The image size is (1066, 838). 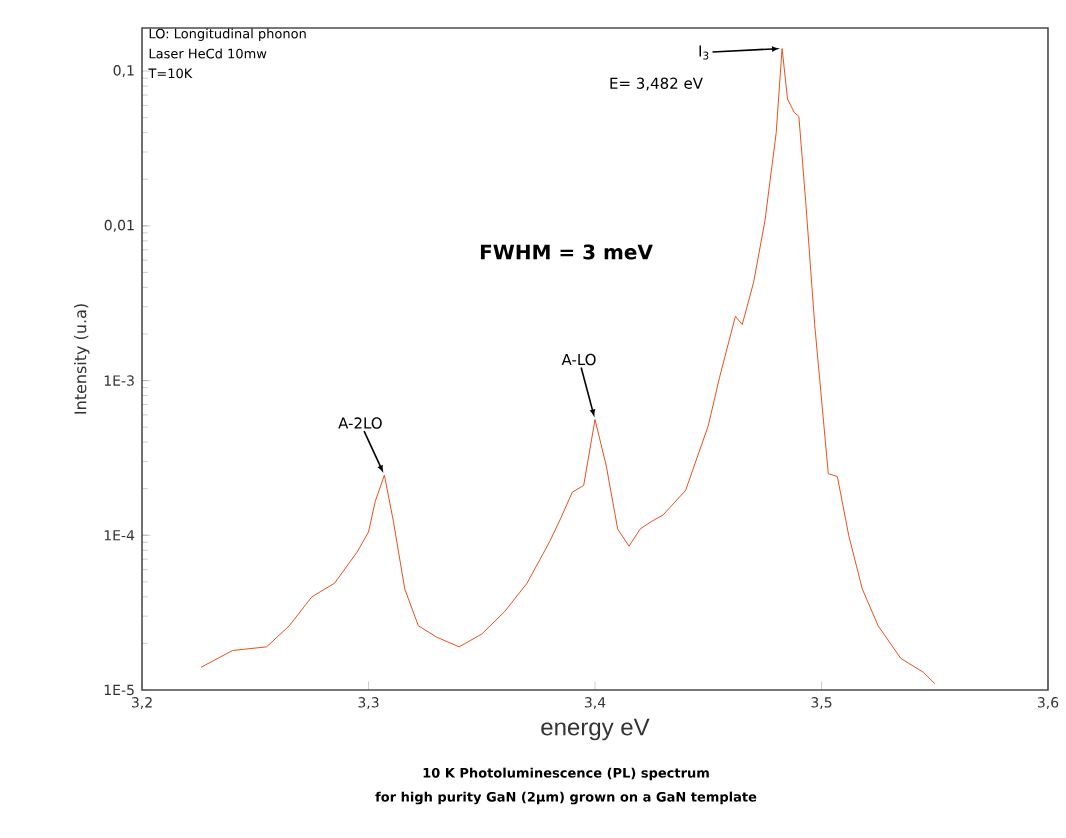 I want to click on x-axis-title: energy eV, so click(x=595, y=729).